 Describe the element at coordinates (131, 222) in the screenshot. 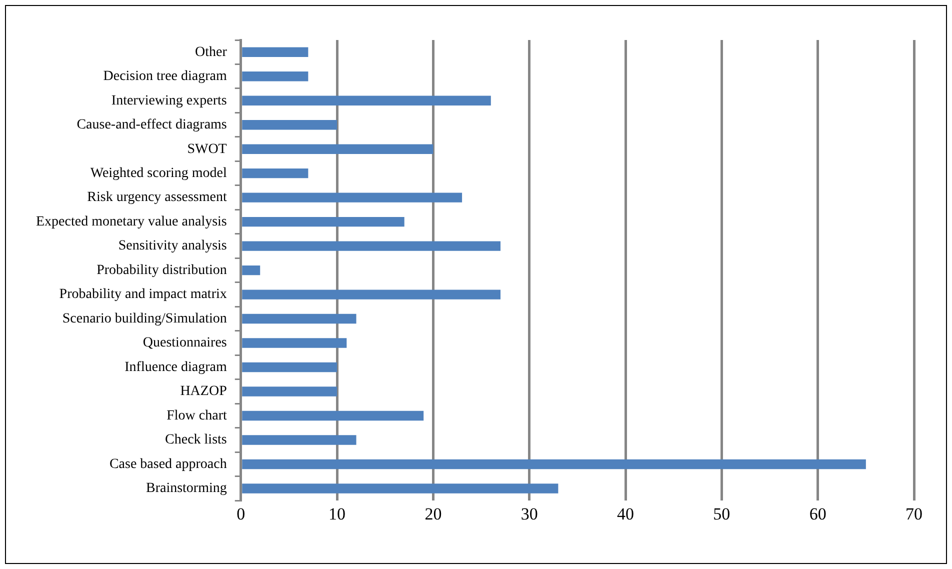

I see `y-tick-label: Expected monetary value analysis` at that location.